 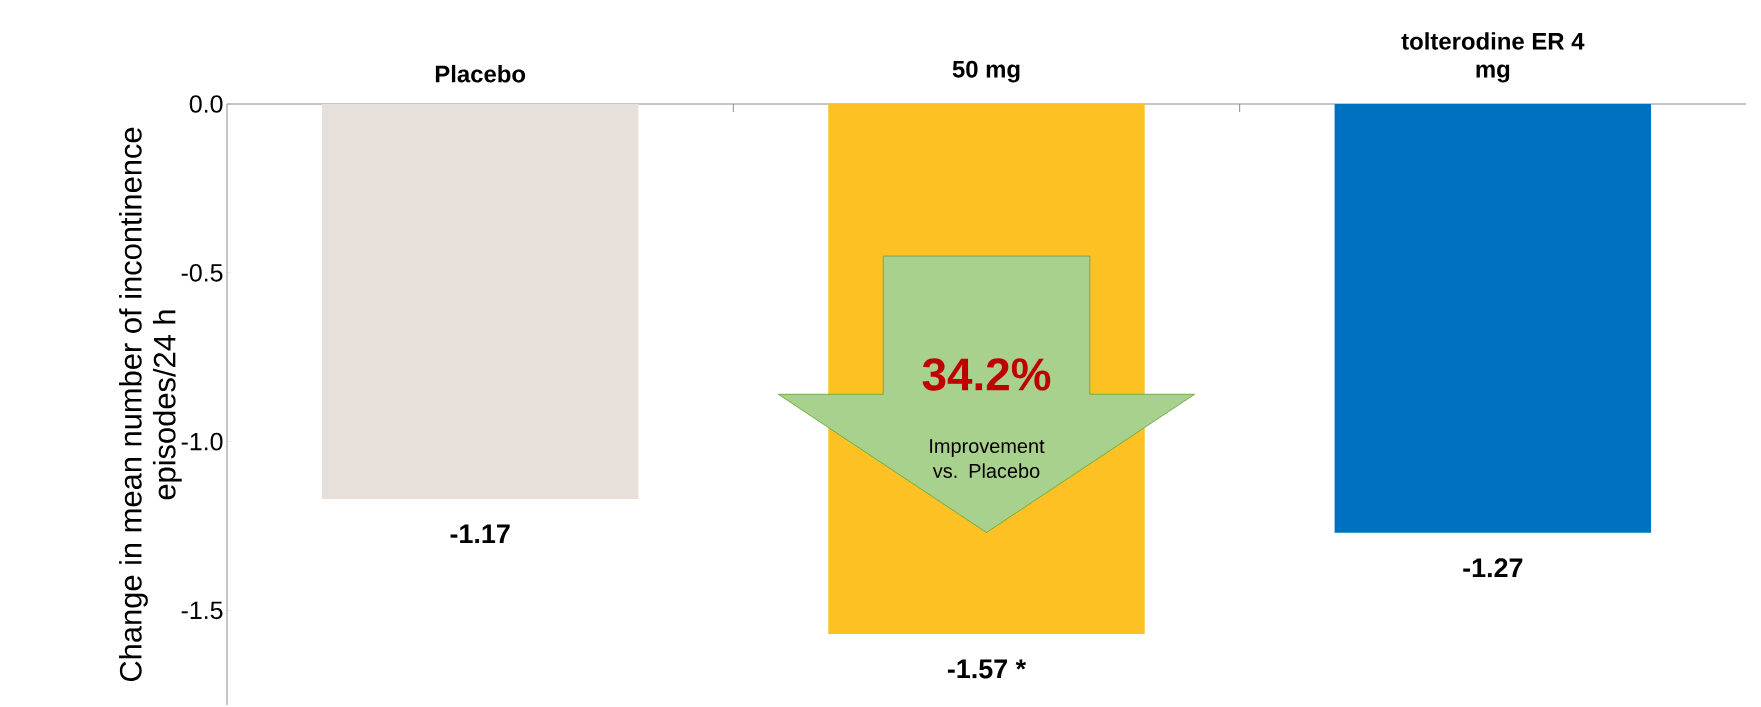 What do you see at coordinates (480, 534) in the screenshot?
I see `data-label: -1.17` at bounding box center [480, 534].